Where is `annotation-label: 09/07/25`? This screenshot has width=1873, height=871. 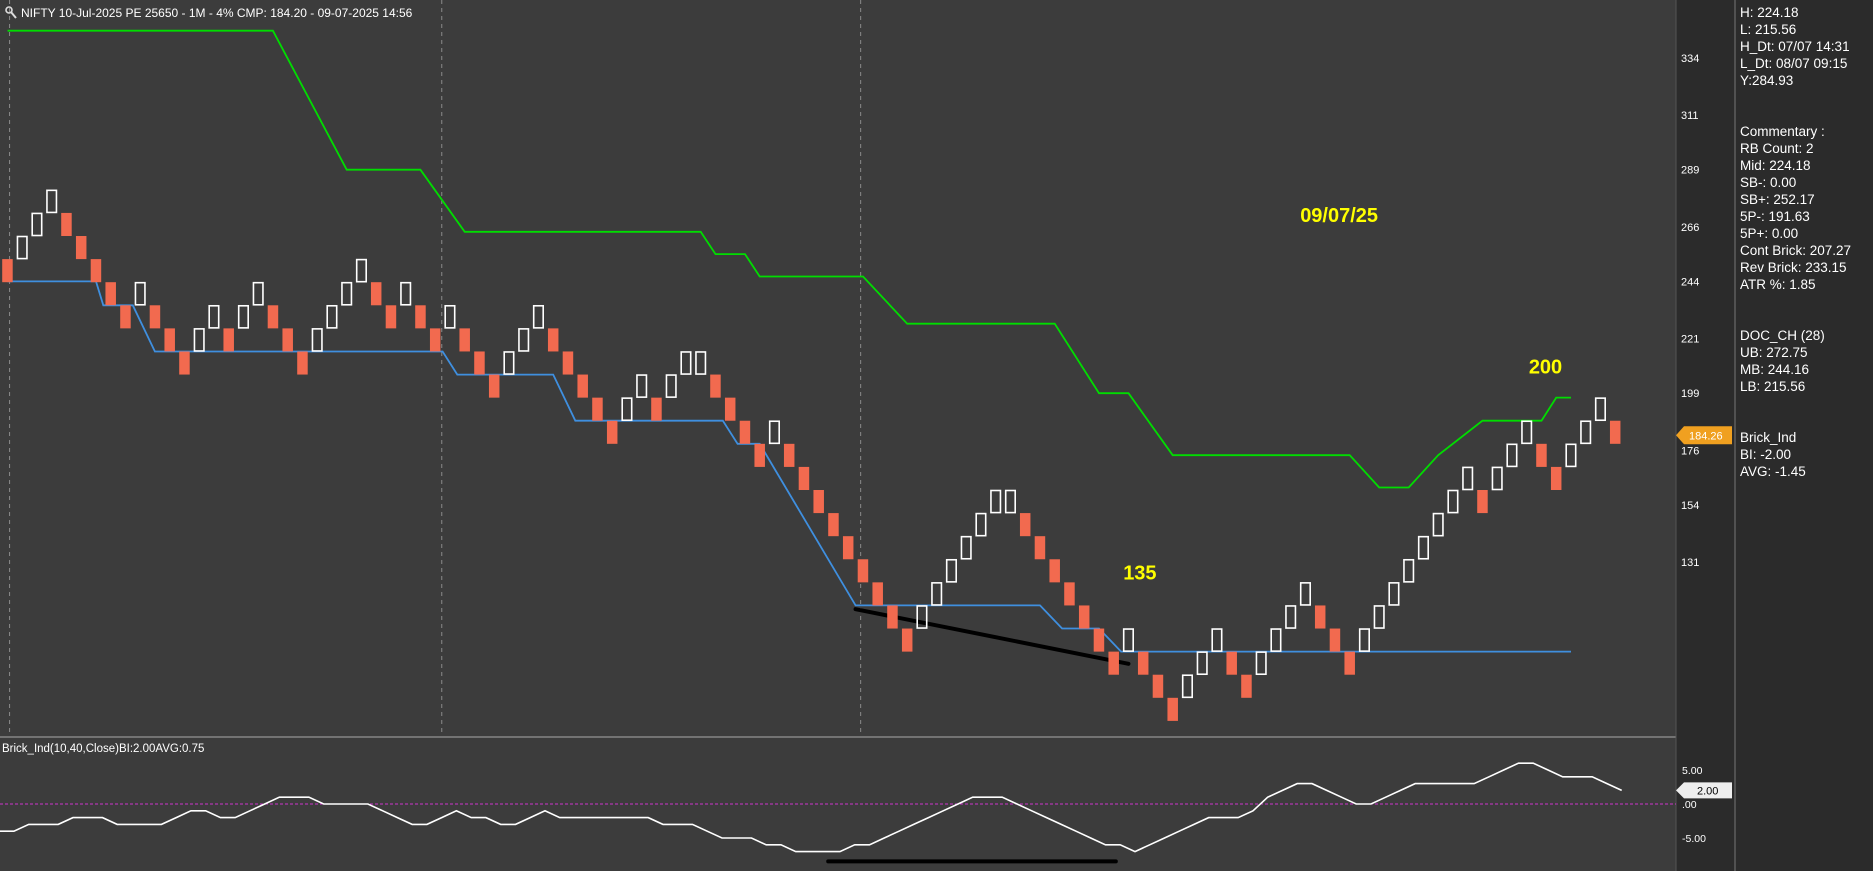 annotation-label: 09/07/25 is located at coordinates (1339, 216).